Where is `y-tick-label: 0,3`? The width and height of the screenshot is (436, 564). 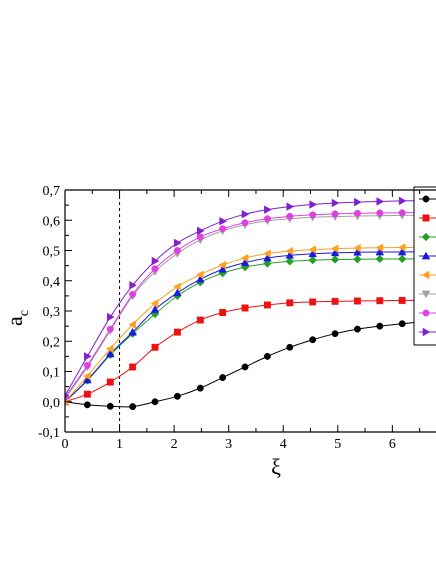 y-tick-label: 0,3 is located at coordinates (52, 312).